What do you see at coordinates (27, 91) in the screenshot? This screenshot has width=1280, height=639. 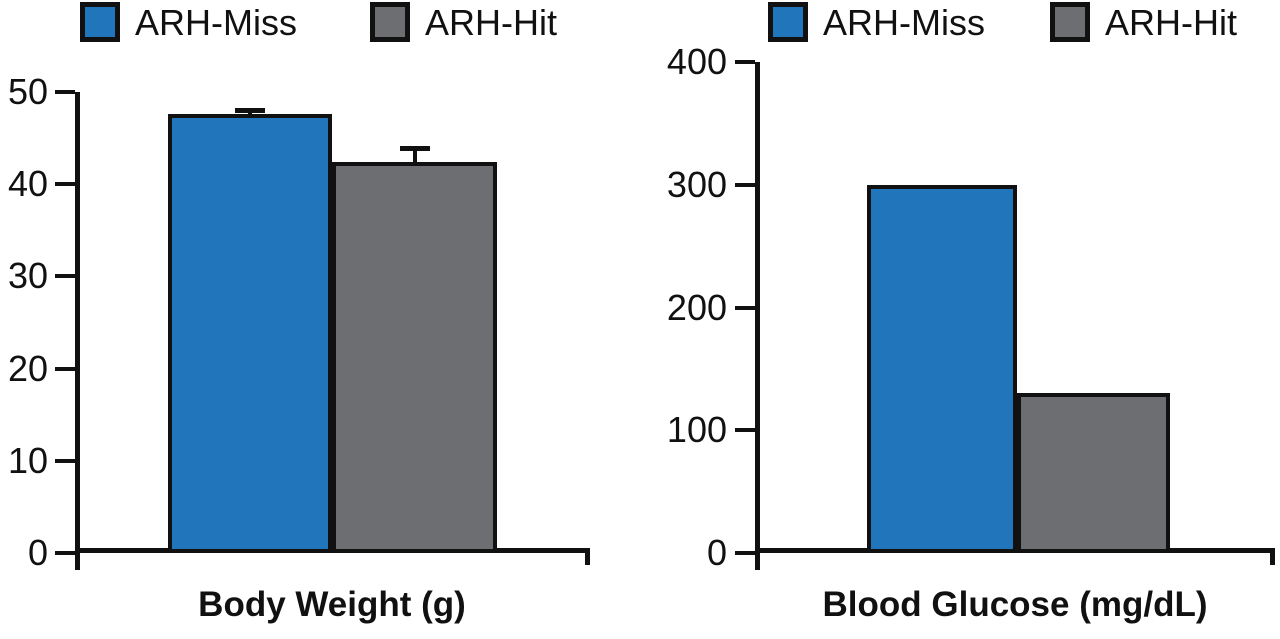 I see `y-tick-label: 50` at bounding box center [27, 91].